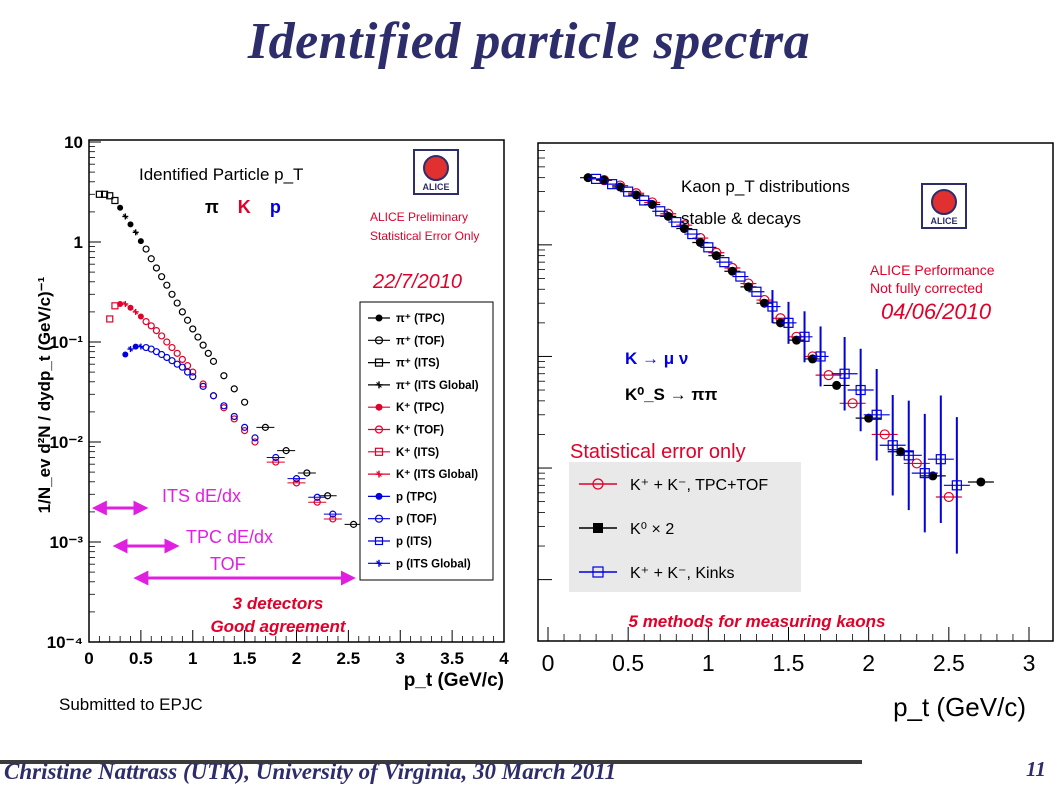  What do you see at coordinates (414, 542) in the screenshot?
I see `left-legend-label: p (ITS)` at bounding box center [414, 542].